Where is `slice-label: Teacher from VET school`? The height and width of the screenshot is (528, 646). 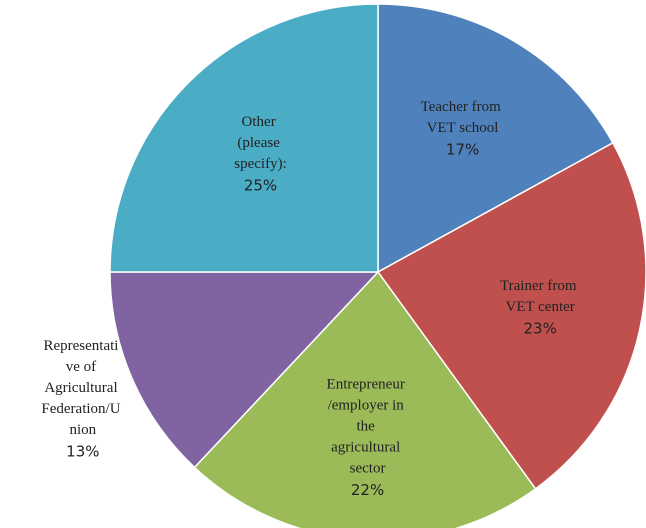 slice-label: Teacher from VET school is located at coordinates (463, 117).